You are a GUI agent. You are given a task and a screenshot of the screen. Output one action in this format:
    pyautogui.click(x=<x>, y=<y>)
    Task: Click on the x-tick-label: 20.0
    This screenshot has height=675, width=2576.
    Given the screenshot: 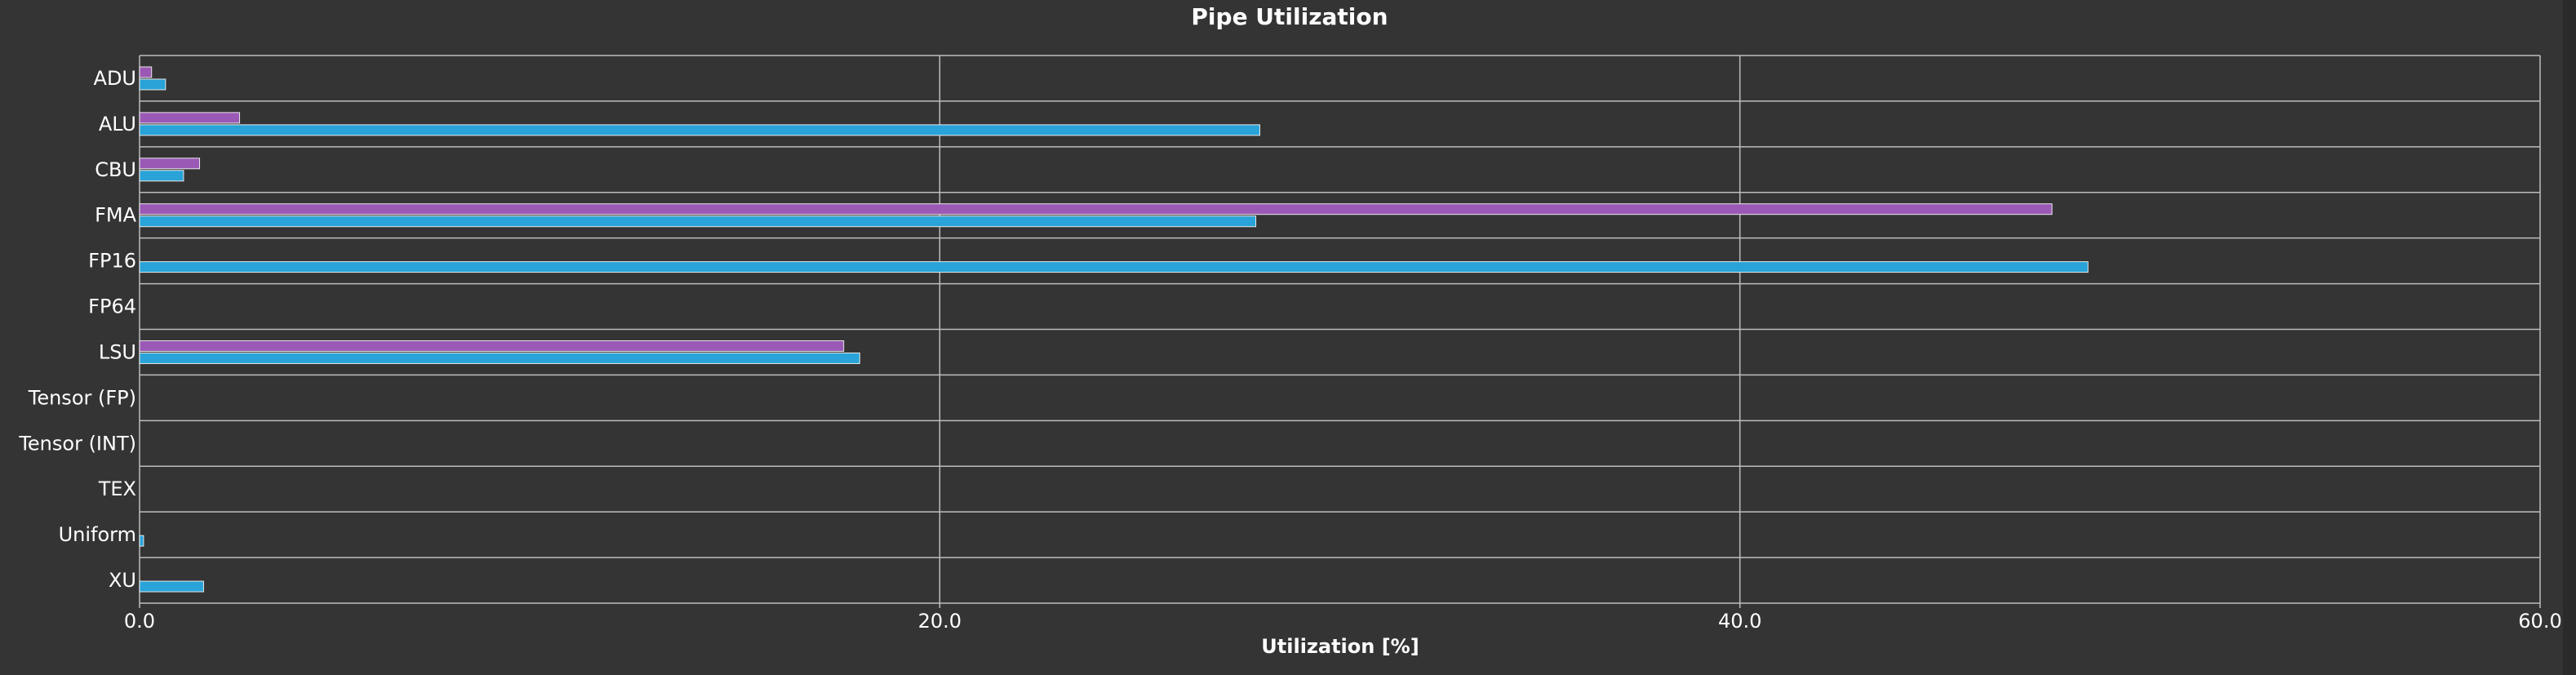 What is the action you would take?
    pyautogui.click(x=940, y=621)
    